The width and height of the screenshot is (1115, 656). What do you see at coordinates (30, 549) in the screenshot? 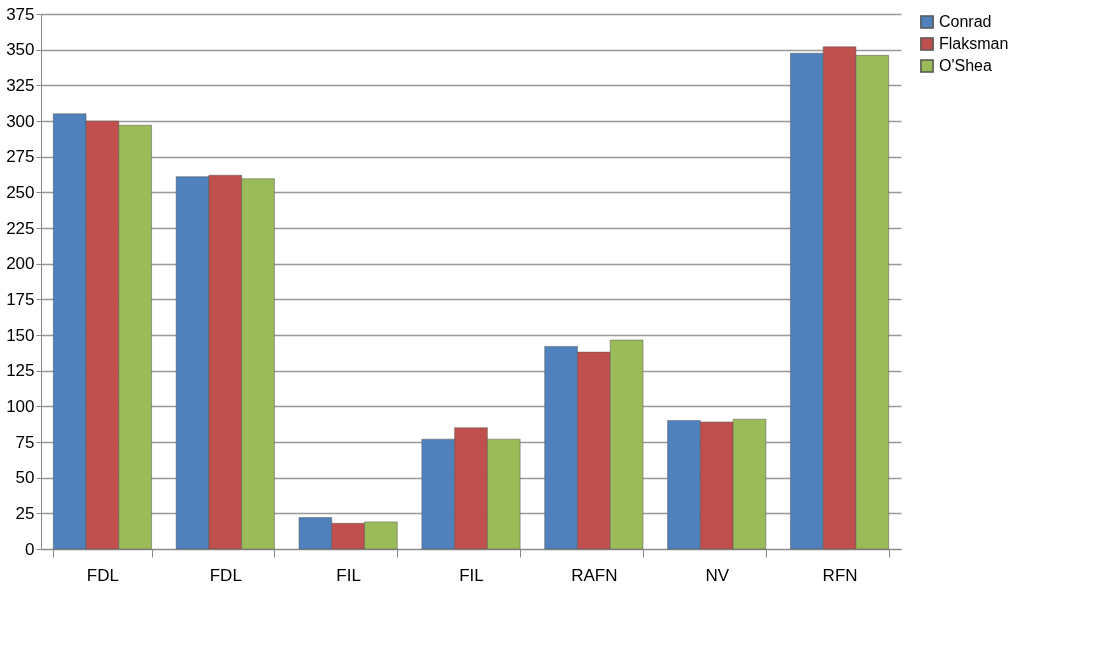
I see `y-tick-label: 0` at bounding box center [30, 549].